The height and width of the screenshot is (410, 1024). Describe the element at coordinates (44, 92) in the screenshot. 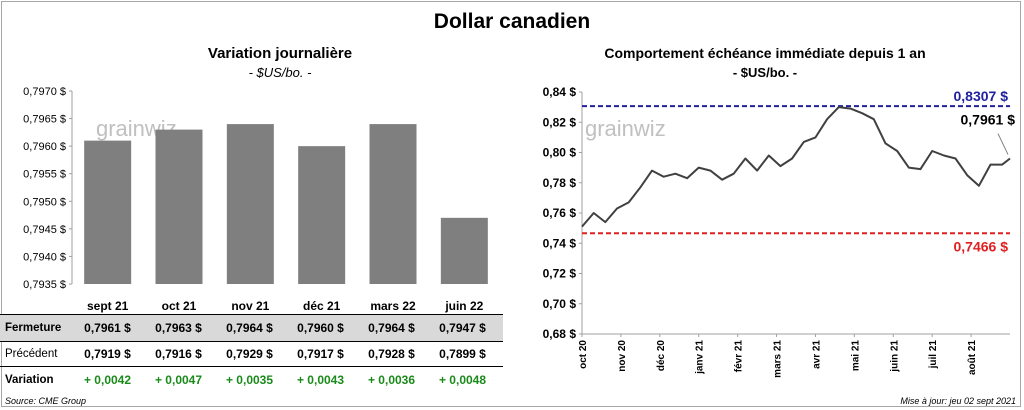

I see `bar-y-tick-label: 0,7970 $` at that location.